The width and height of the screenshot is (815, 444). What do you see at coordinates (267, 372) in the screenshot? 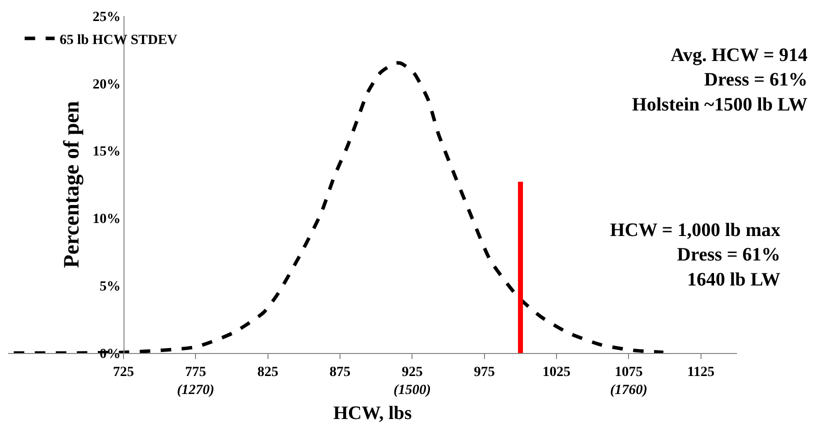
I see `x-tick-label: 825` at bounding box center [267, 372].